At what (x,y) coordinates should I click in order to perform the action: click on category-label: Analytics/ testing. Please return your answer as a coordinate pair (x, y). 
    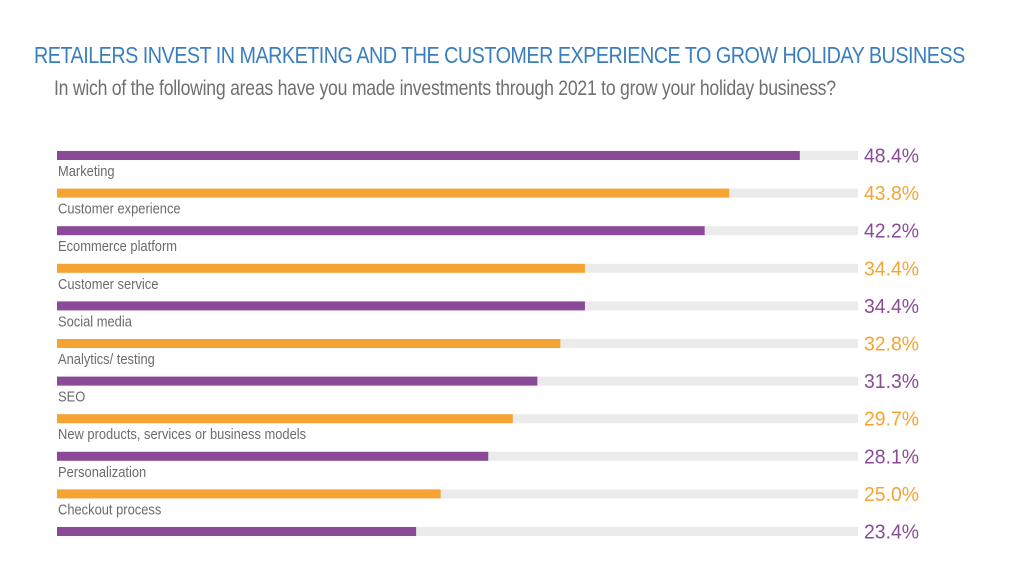
    Looking at the image, I should click on (106, 359).